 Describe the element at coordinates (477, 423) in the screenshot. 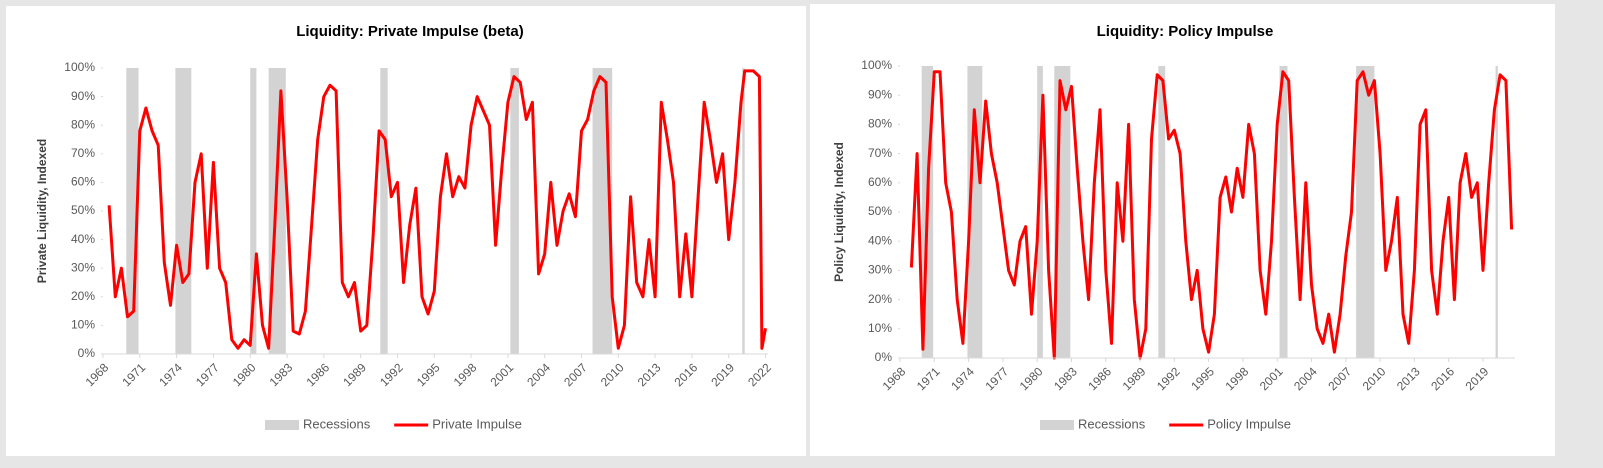

I see `legend-label: Private Impulse` at that location.